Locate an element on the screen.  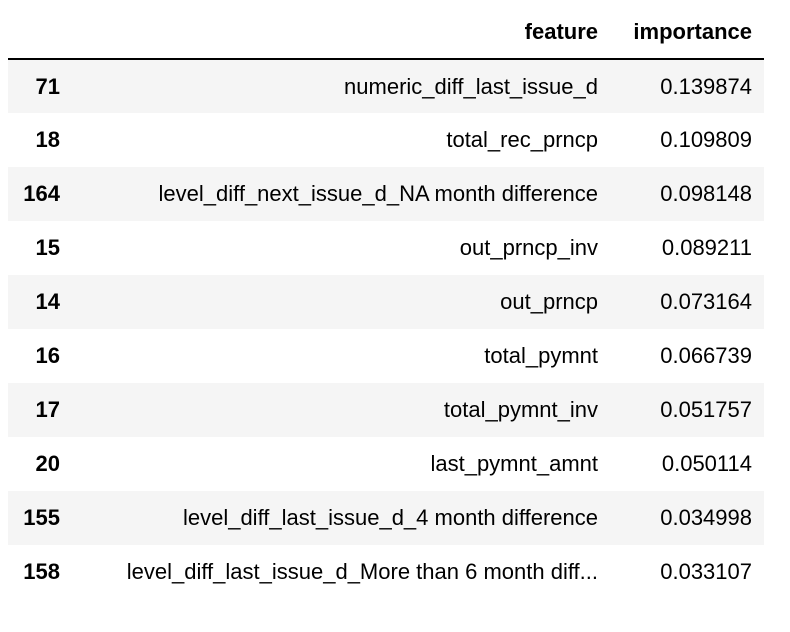
importance-cell: 0.089211 is located at coordinates (706, 247).